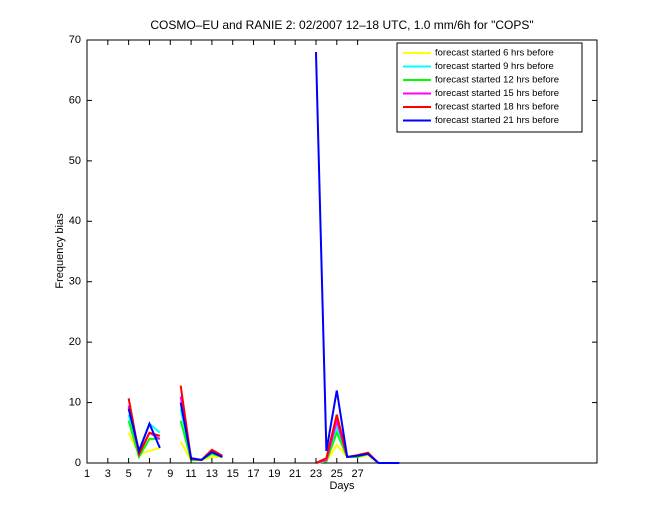 The image size is (660, 520). I want to click on y-axis-label: Frequency bias, so click(60, 251).